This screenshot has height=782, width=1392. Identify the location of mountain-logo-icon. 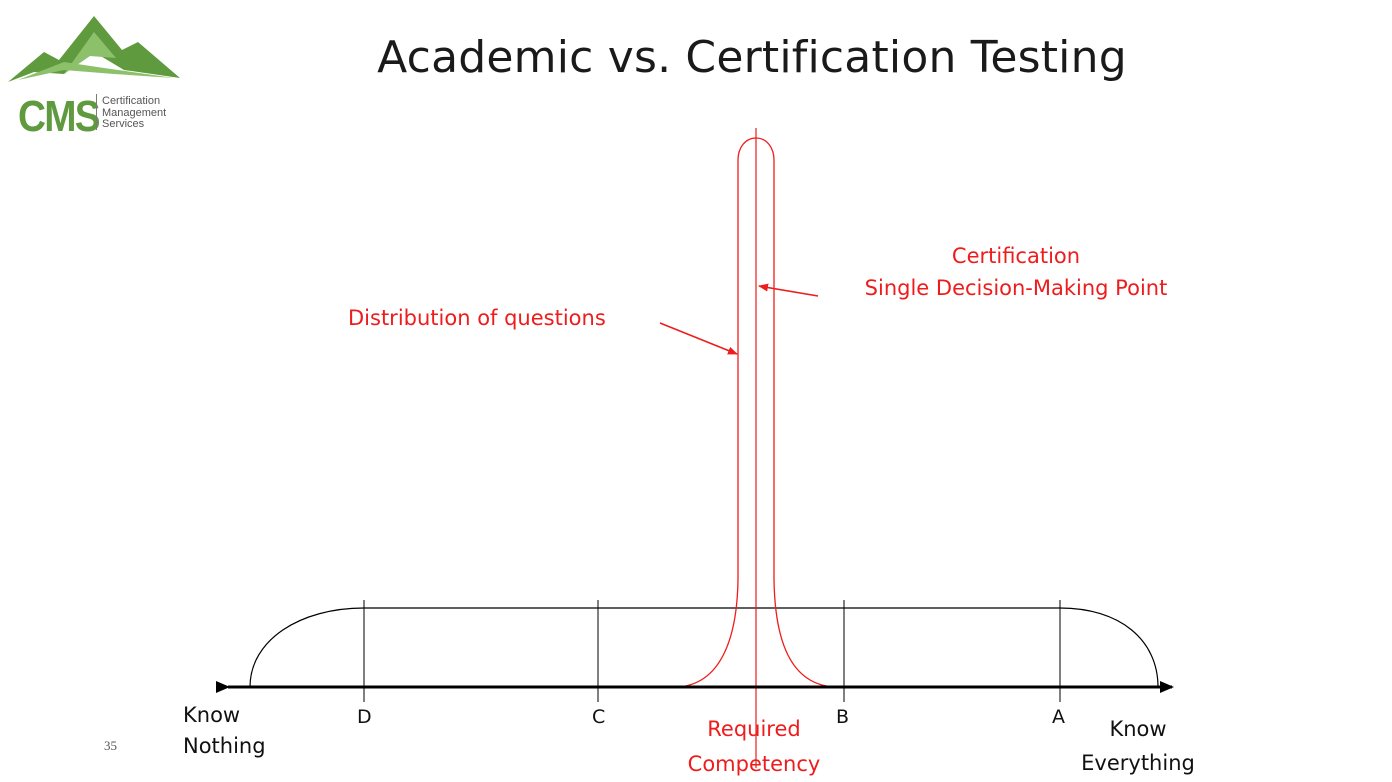
(94, 49).